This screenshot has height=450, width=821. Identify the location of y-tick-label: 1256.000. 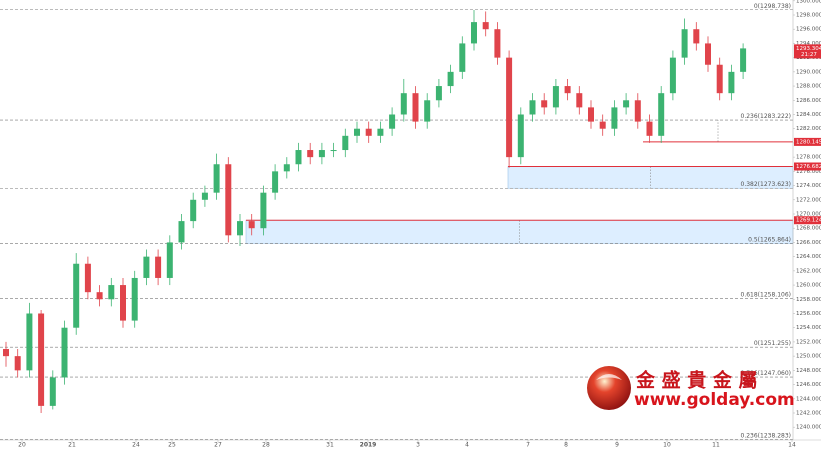
(808, 314).